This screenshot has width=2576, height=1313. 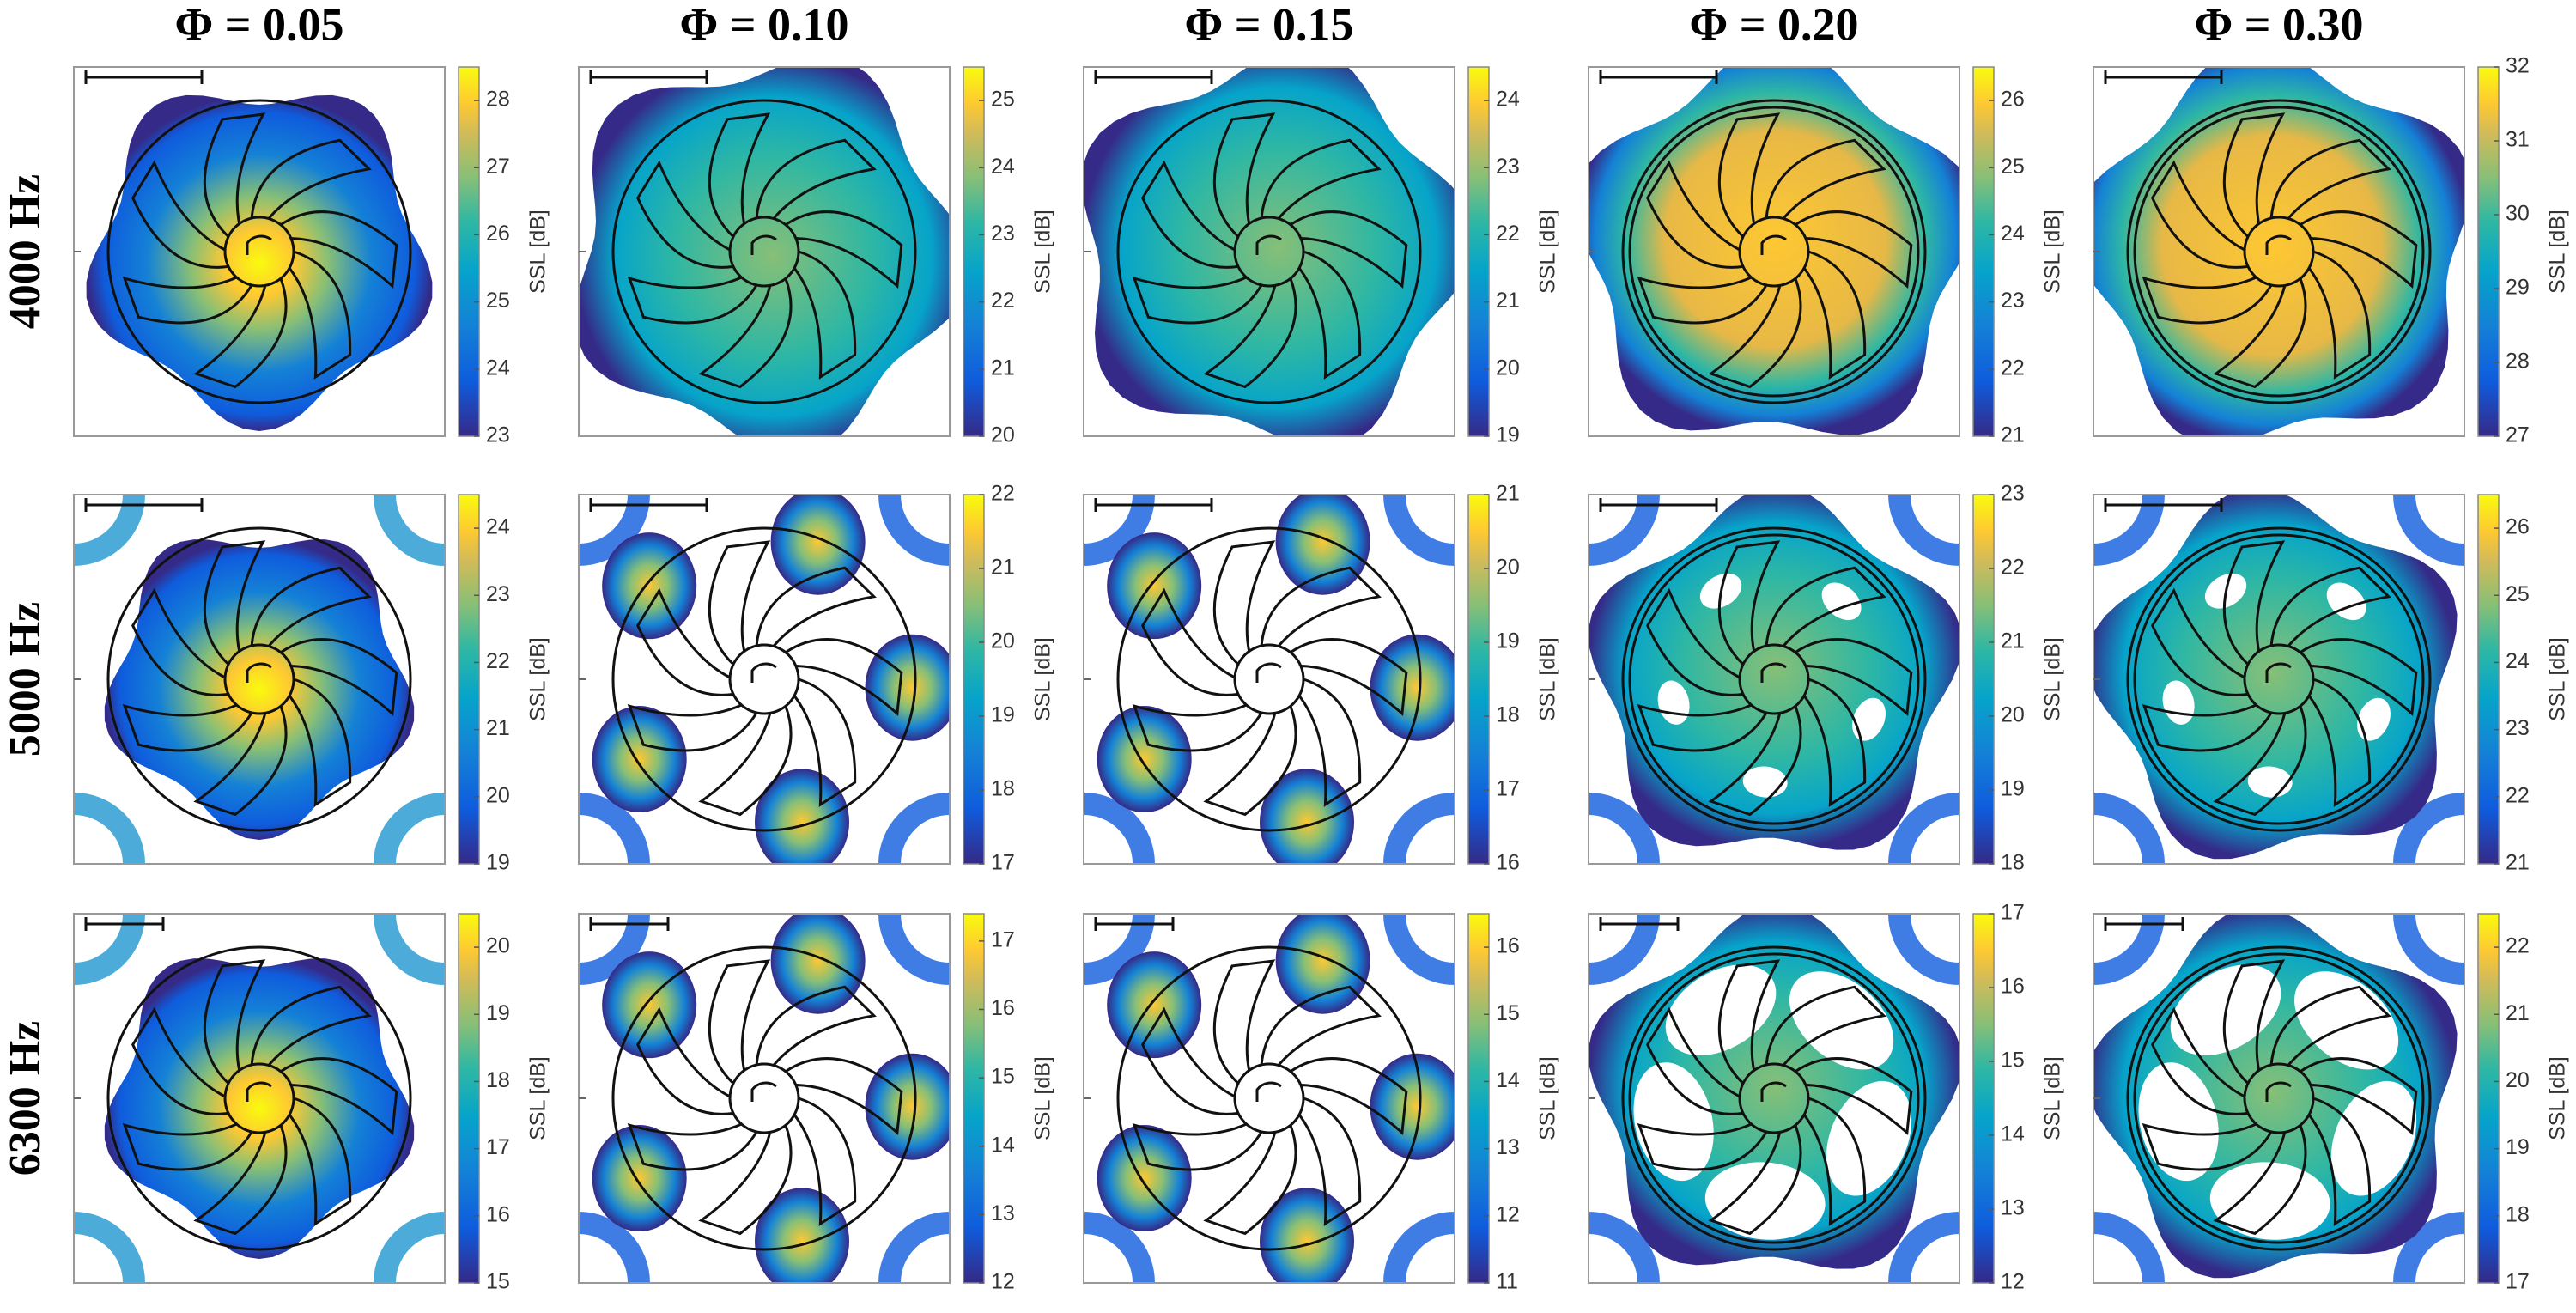 I want to click on colorbar-tick-label: 29, so click(x=2518, y=288).